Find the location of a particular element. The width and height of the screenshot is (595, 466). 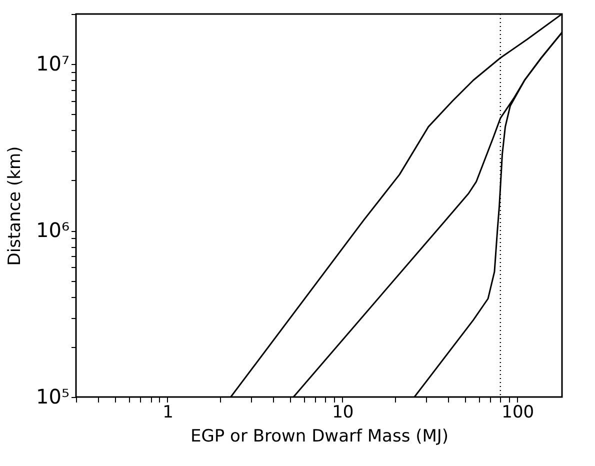

y-tick-label: 10⁷ is located at coordinates (53, 64).